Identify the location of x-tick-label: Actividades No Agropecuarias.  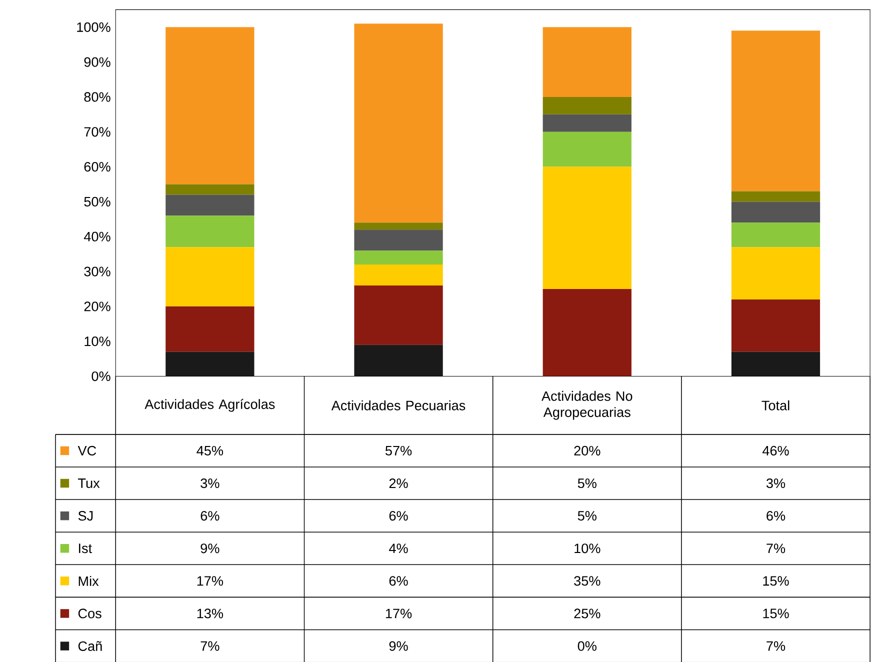
(587, 405).